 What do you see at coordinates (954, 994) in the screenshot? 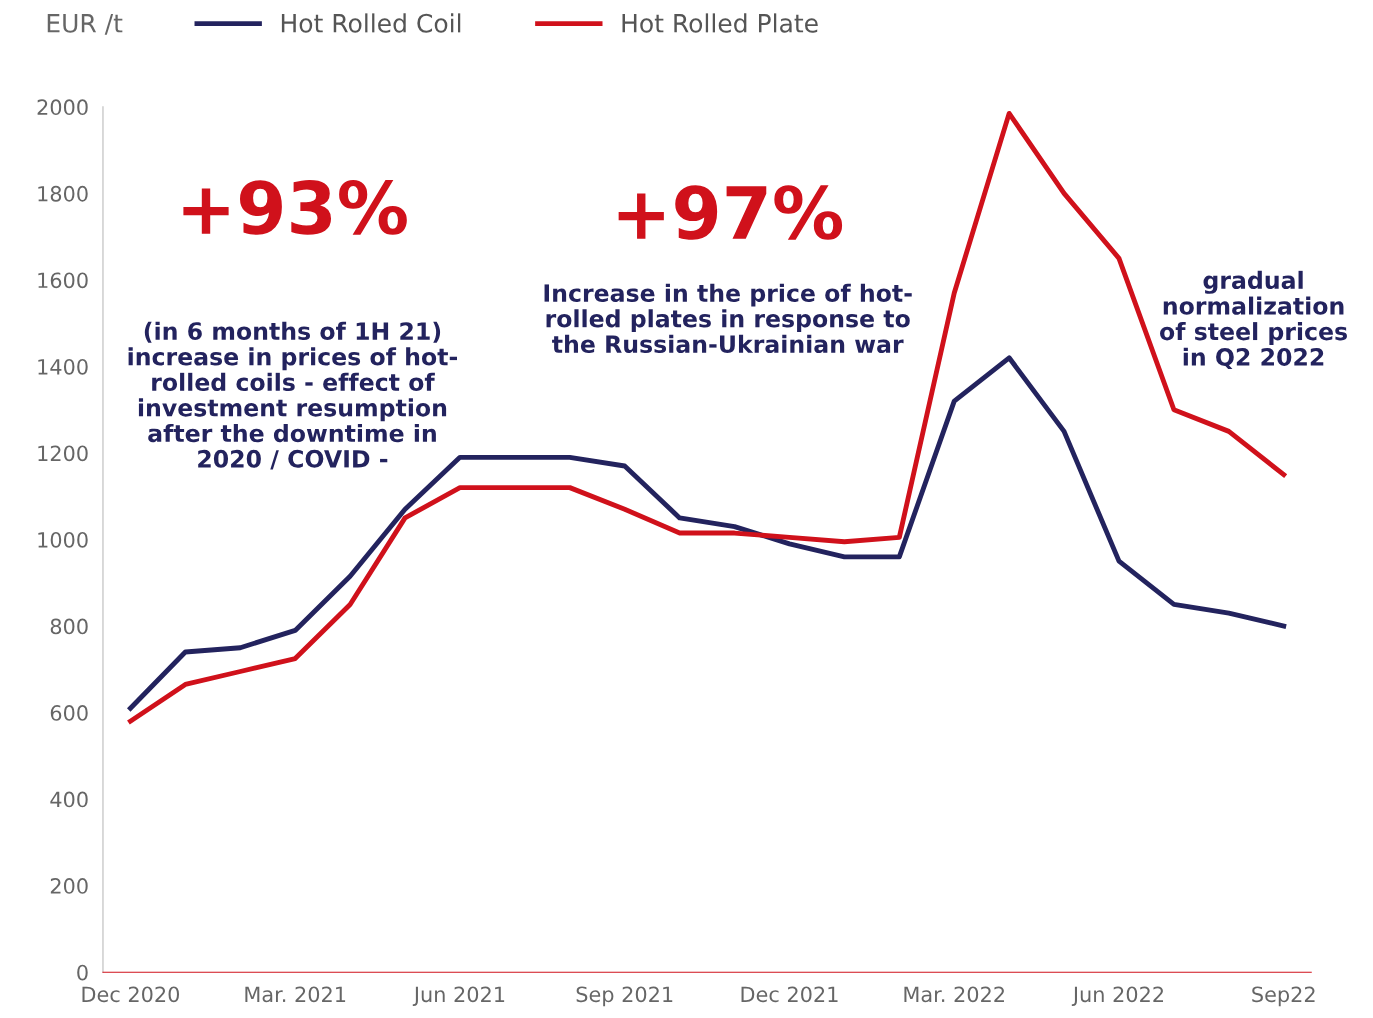
I see `x-tick-label: Mar. 2022` at bounding box center [954, 994].